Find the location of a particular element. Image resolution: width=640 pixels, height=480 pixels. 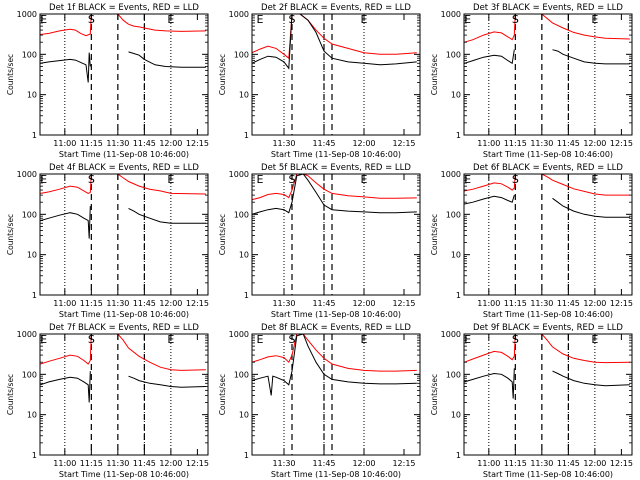

panel-title: Det 9f BLACK = Events, RED = LLD is located at coordinates (548, 328).